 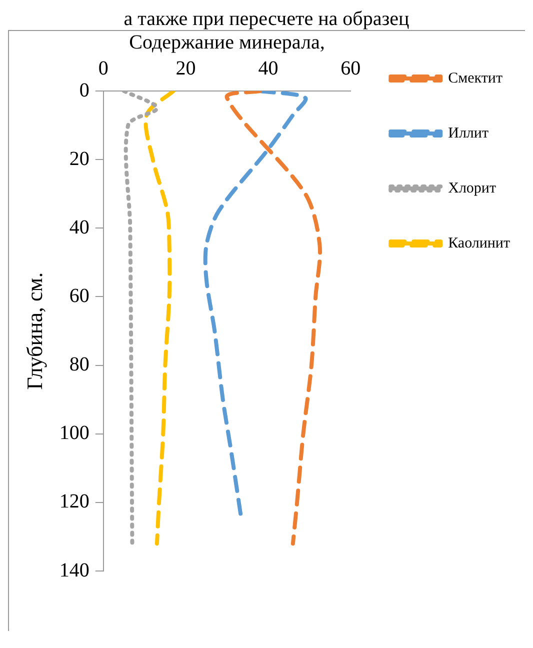 I want to click on y-tick-label: 60, so click(x=79, y=295).